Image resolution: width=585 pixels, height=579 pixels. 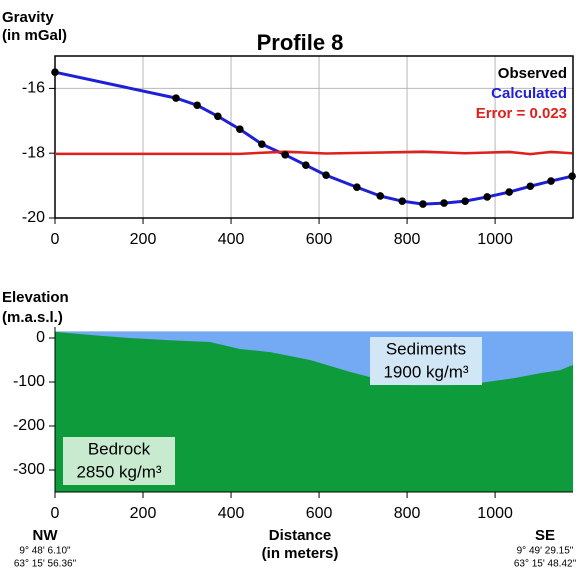 What do you see at coordinates (46, 535) in the screenshot?
I see `end-name: NW` at bounding box center [46, 535].